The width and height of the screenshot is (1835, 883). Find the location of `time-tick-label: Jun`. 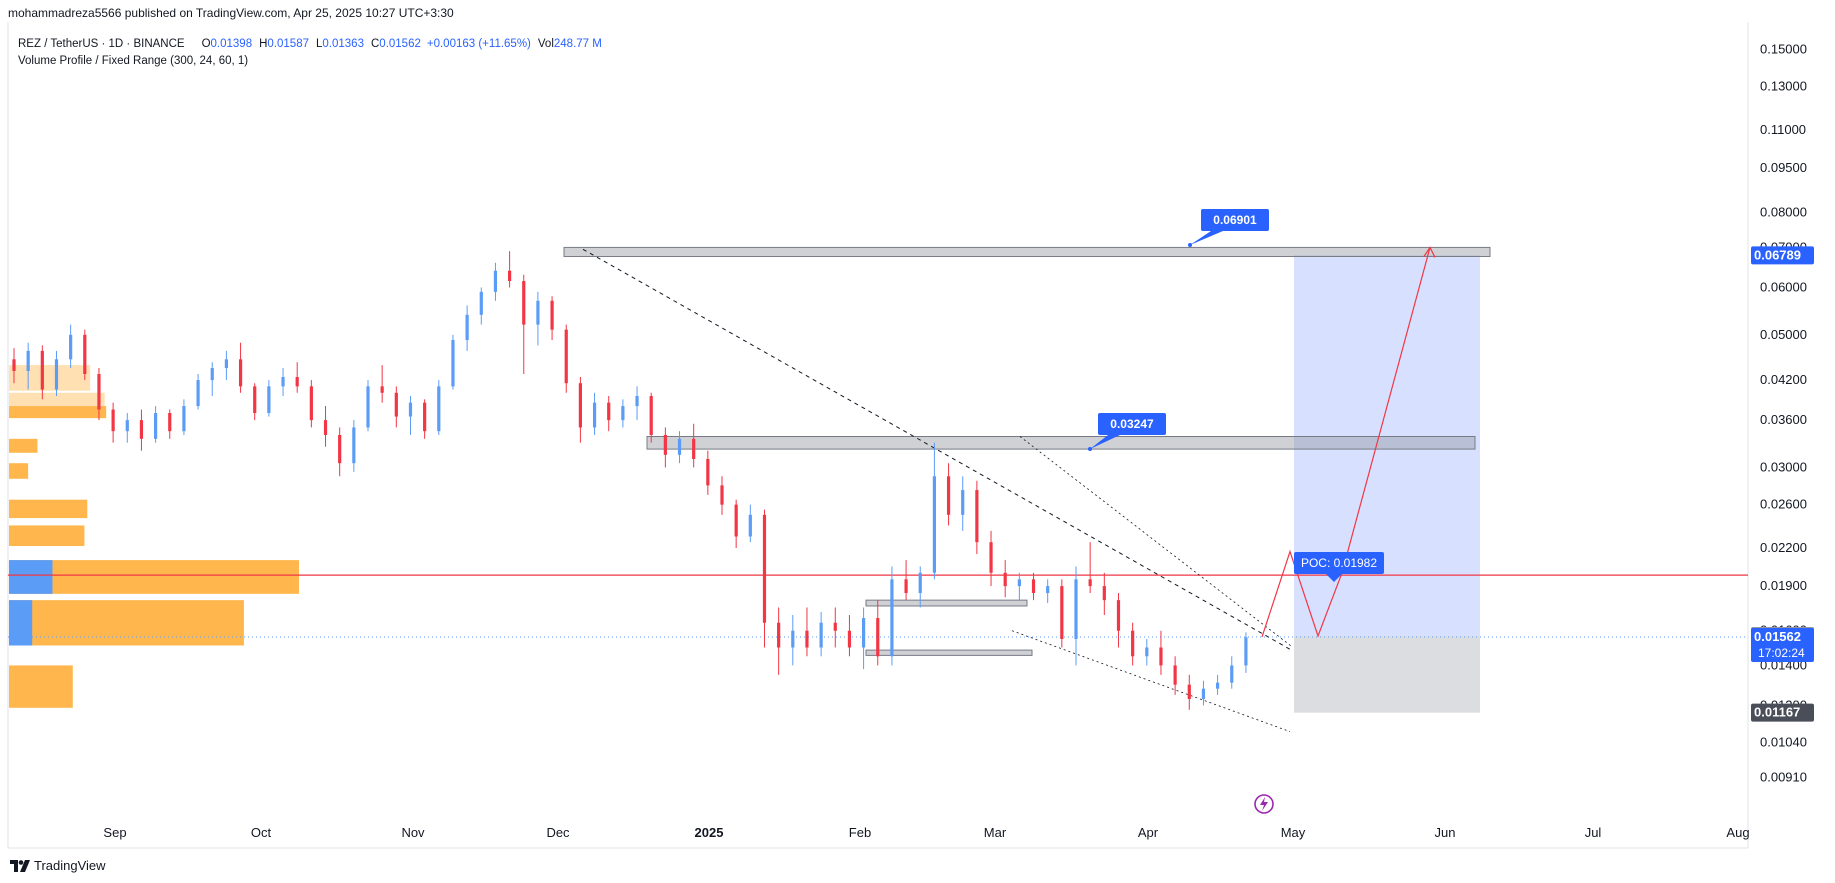

time-tick-label: Jun is located at coordinates (1445, 832).